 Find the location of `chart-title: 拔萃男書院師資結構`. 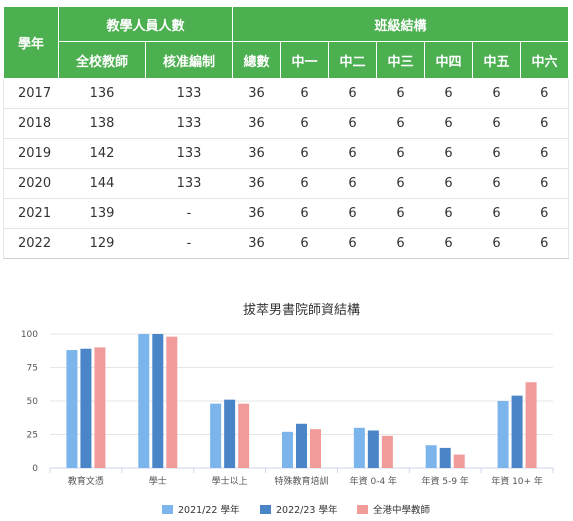

chart-title: 拔萃男書院師資結構 is located at coordinates (301, 310).